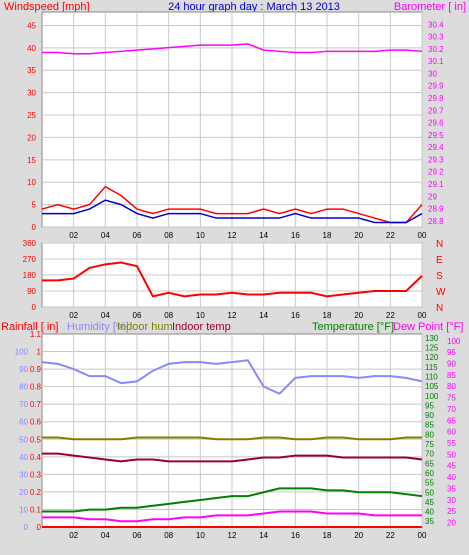  Describe the element at coordinates (432, 348) in the screenshot. I see `temperature-tick-label: 125` at that location.